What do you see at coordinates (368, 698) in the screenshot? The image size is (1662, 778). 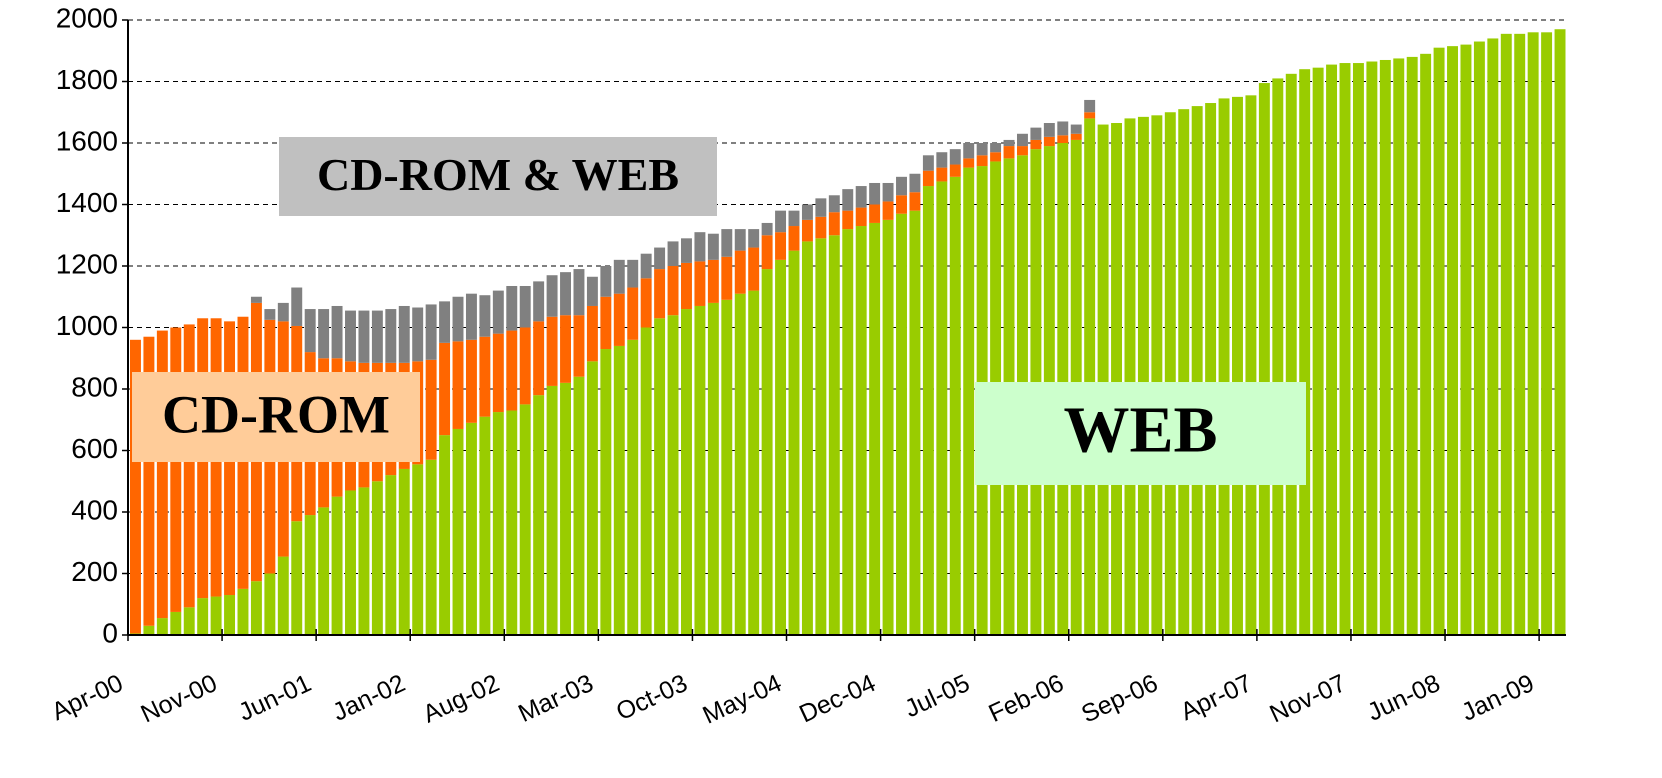 I see `x-tick-label: Jan-02` at bounding box center [368, 698].